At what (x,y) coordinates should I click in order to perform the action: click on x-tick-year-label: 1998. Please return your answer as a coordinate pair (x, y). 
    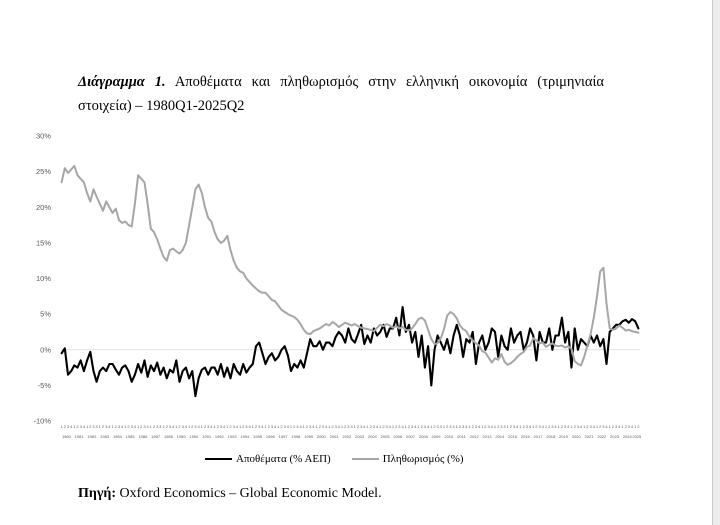
    Looking at the image, I should click on (296, 436).